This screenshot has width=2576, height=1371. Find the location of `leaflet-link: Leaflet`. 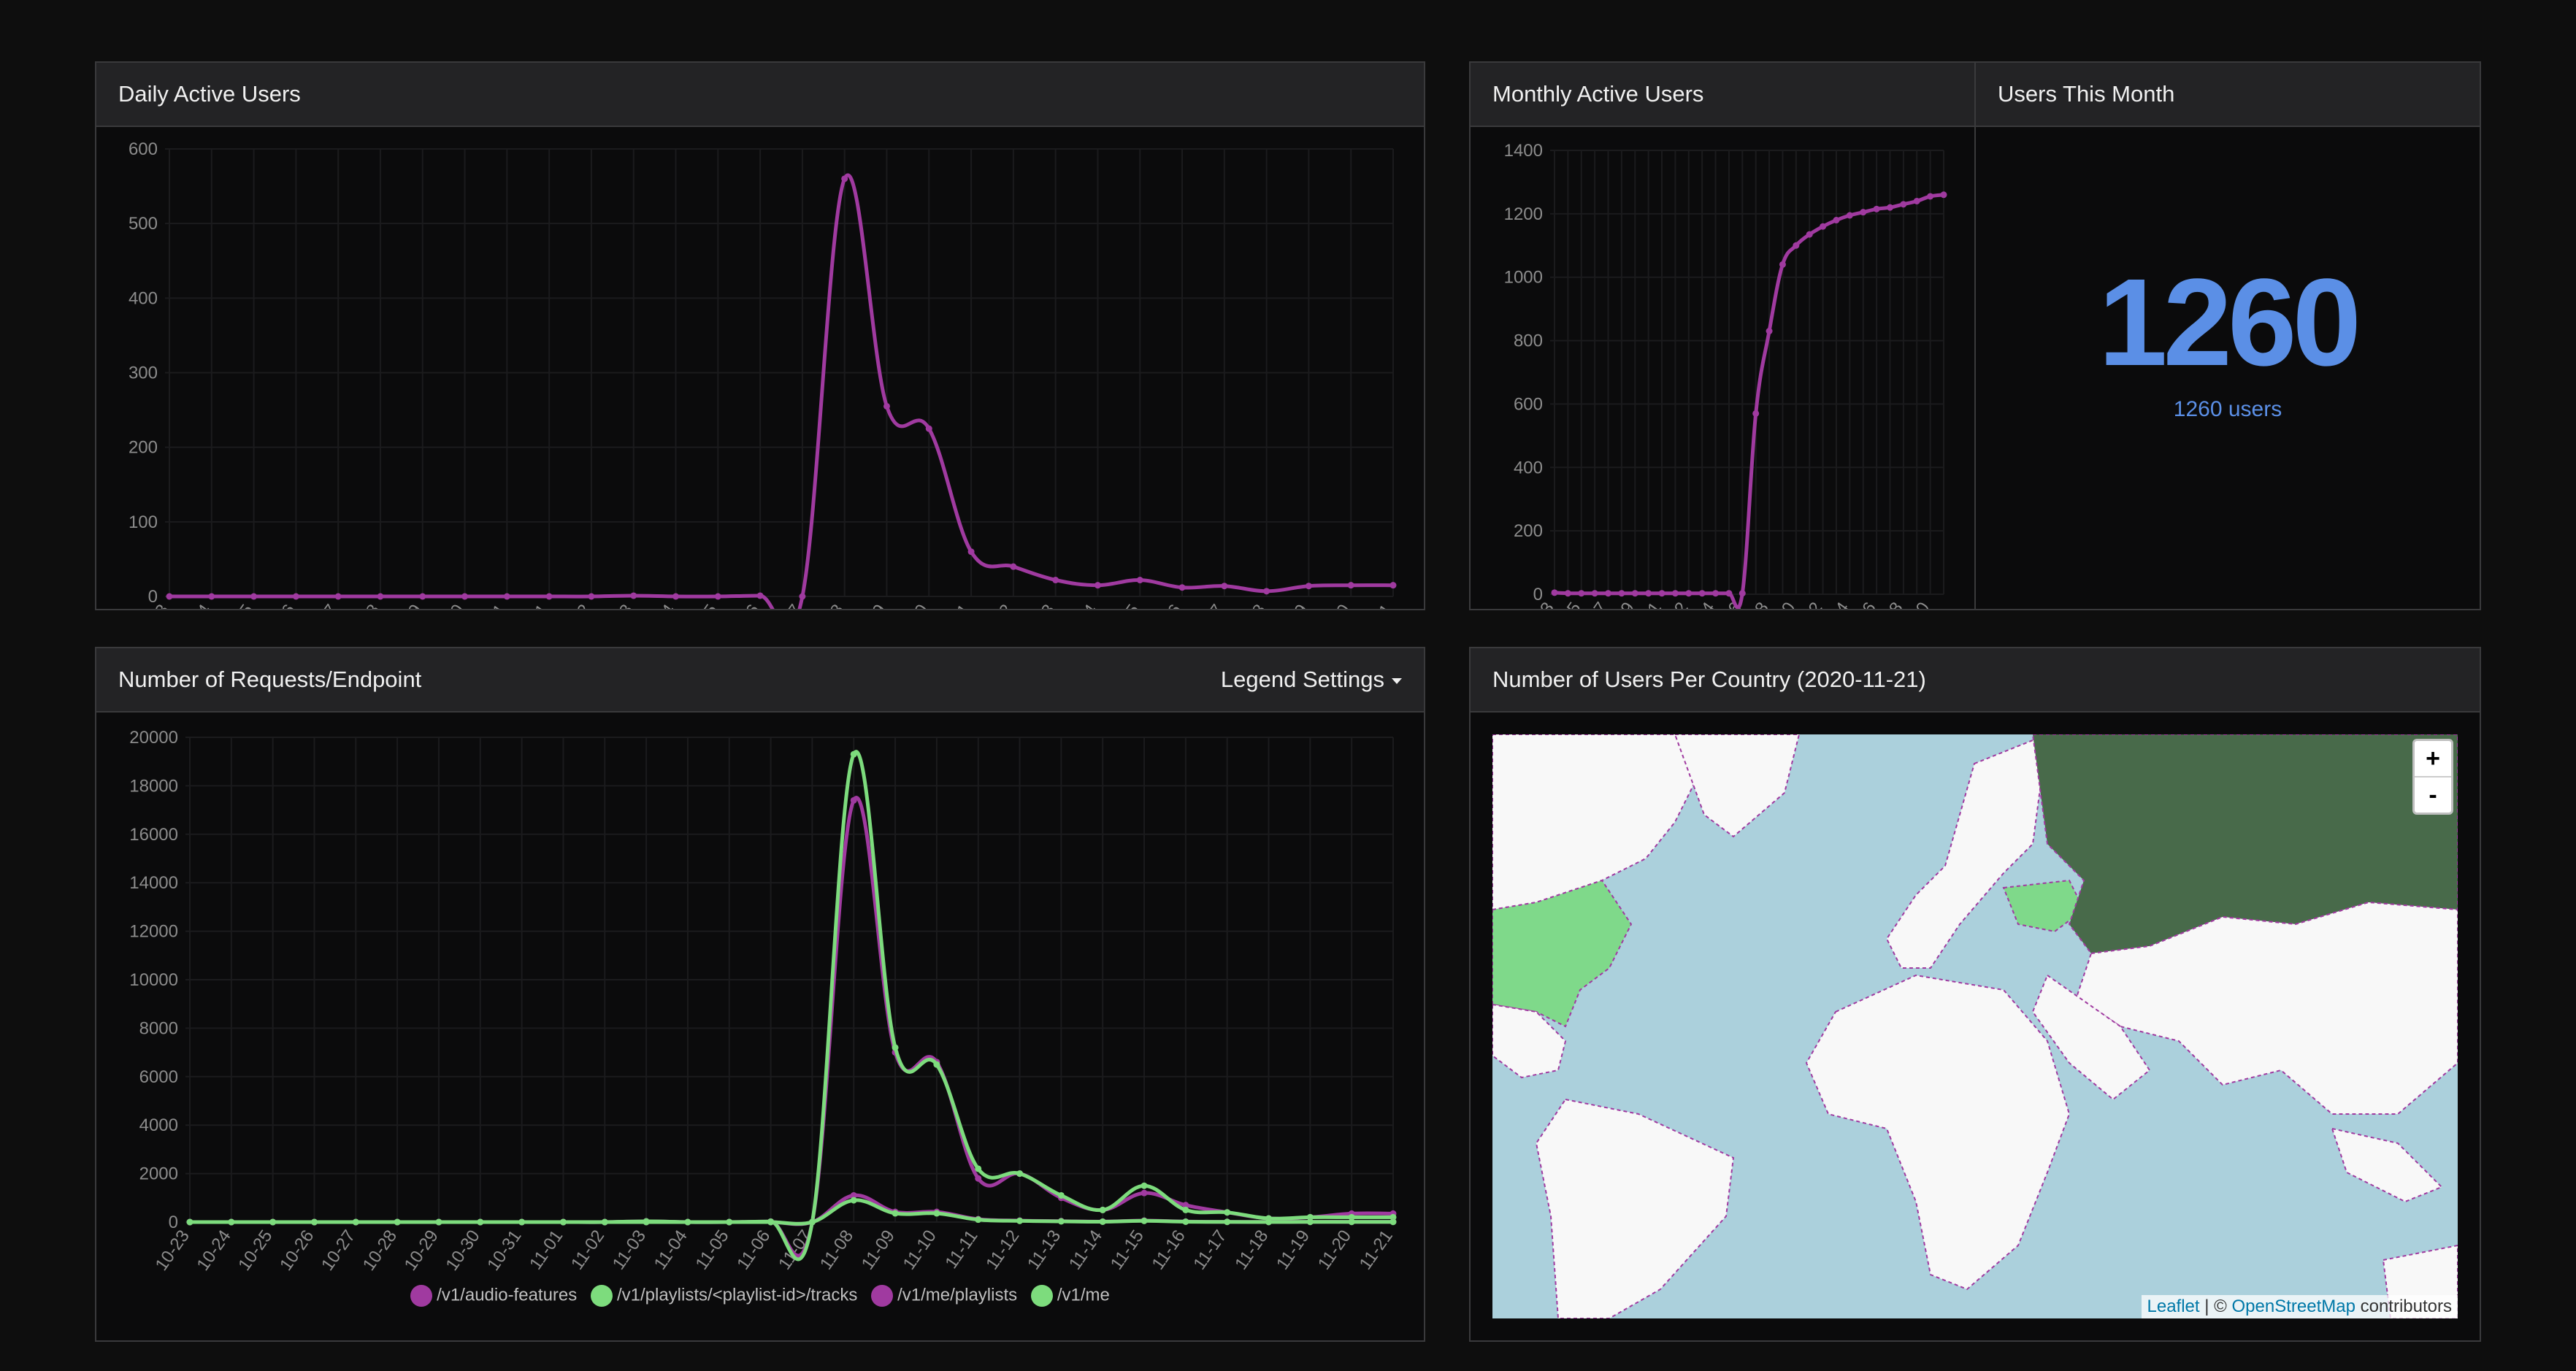

leaflet-link: Leaflet is located at coordinates (2173, 1306).